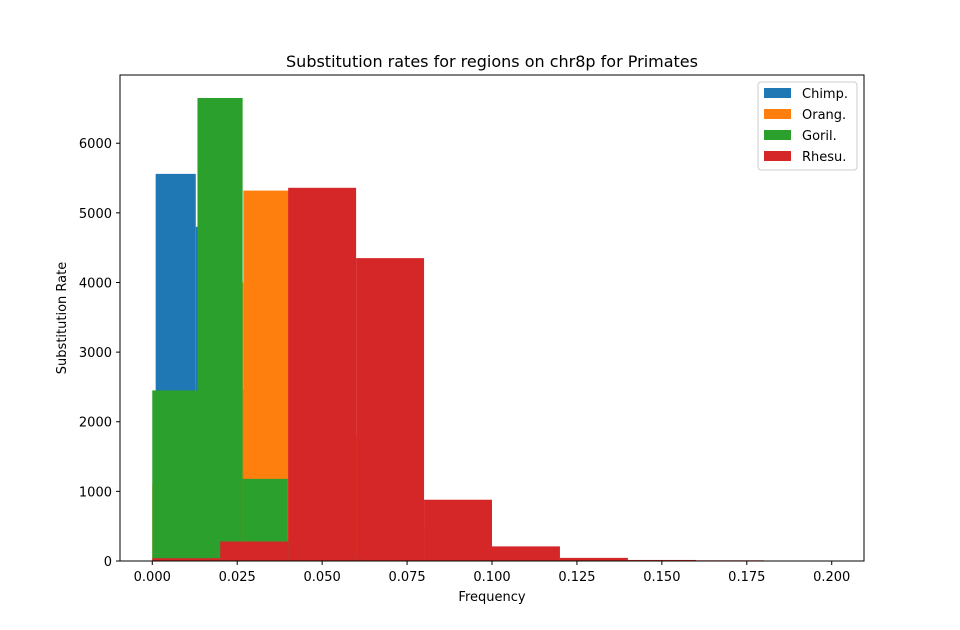  Describe the element at coordinates (824, 115) in the screenshot. I see `legend-label: Orang.` at that location.